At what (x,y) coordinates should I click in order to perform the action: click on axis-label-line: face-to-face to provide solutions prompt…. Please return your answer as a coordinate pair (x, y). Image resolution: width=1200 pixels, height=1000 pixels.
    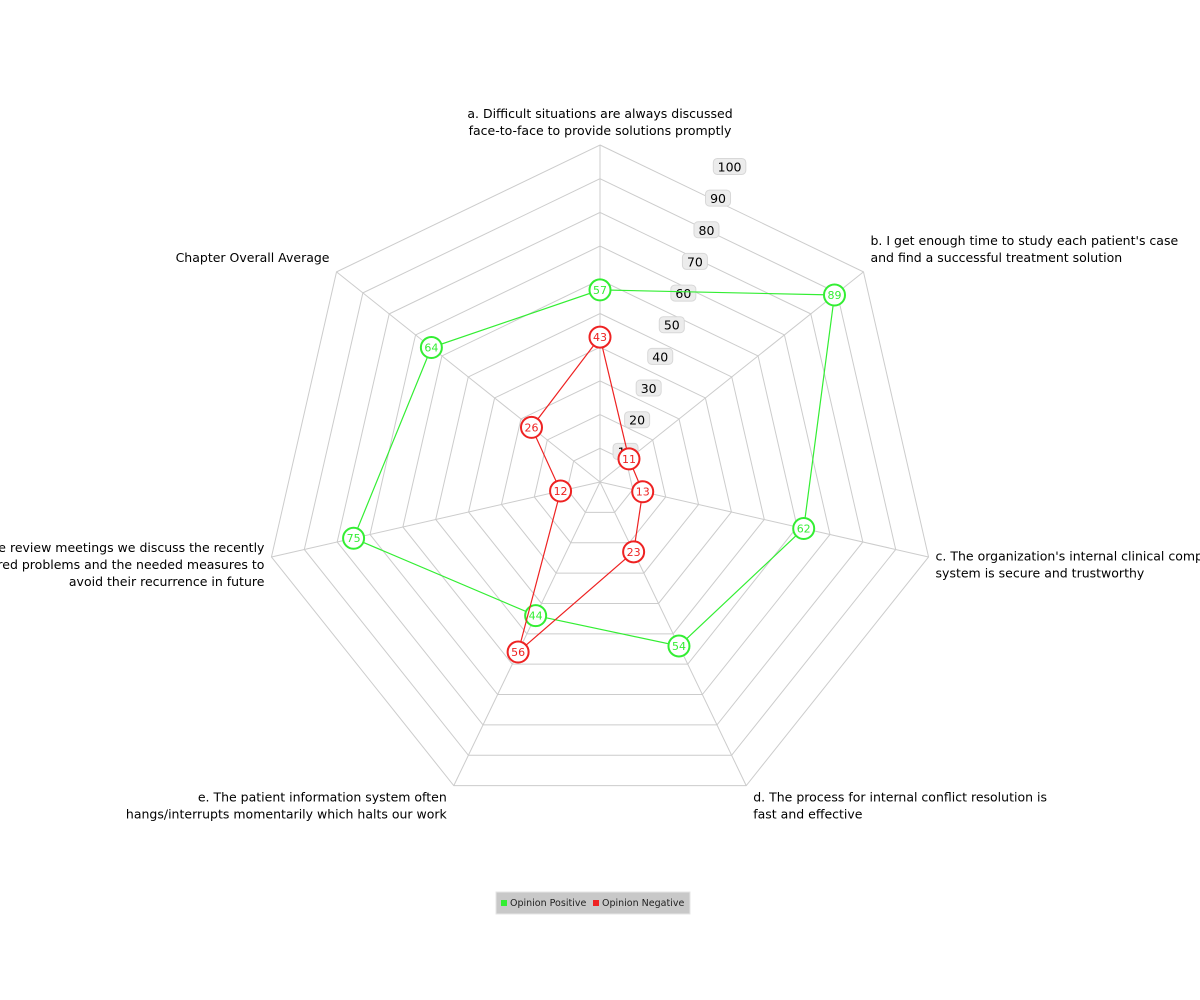
    Looking at the image, I should click on (600, 130).